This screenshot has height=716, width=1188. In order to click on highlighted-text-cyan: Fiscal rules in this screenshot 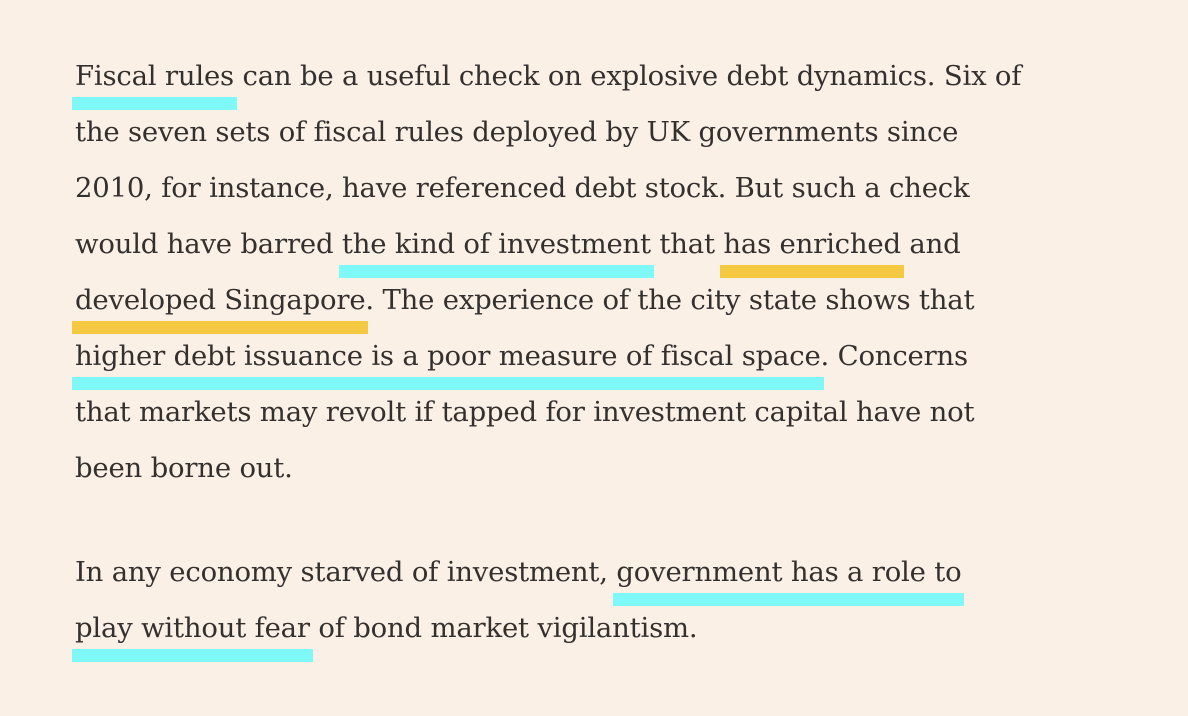, I will do `click(154, 76)`.